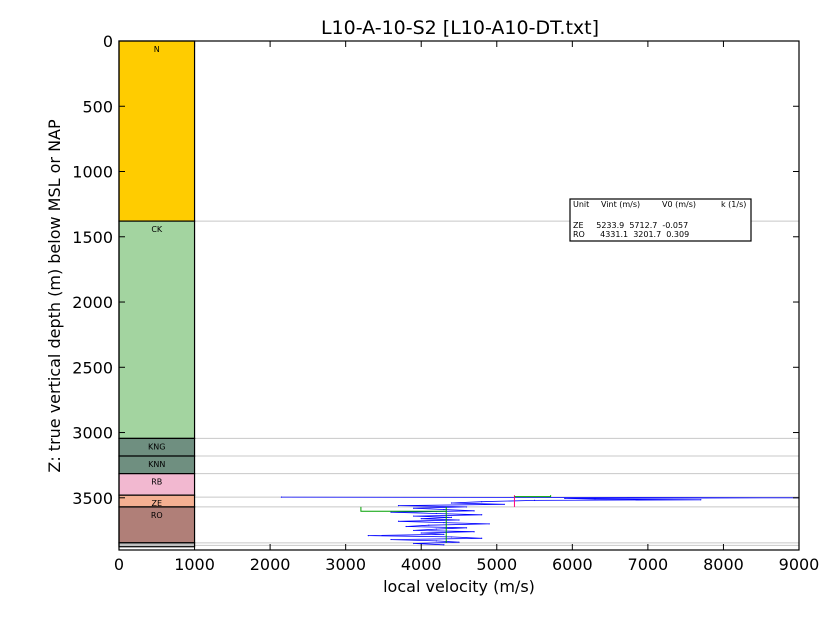 The image size is (840, 630). Describe the element at coordinates (92, 367) in the screenshot. I see `y-tick-label: 2500` at that location.